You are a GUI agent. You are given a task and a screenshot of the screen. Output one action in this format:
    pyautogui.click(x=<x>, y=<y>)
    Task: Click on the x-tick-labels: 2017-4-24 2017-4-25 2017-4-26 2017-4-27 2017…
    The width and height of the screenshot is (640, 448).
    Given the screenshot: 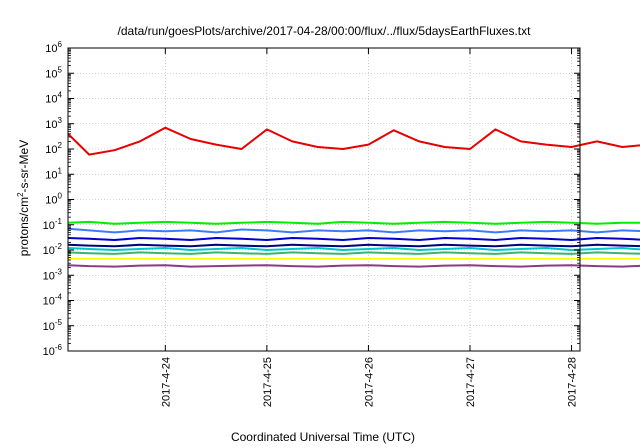 What is the action you would take?
    pyautogui.click(x=369, y=382)
    